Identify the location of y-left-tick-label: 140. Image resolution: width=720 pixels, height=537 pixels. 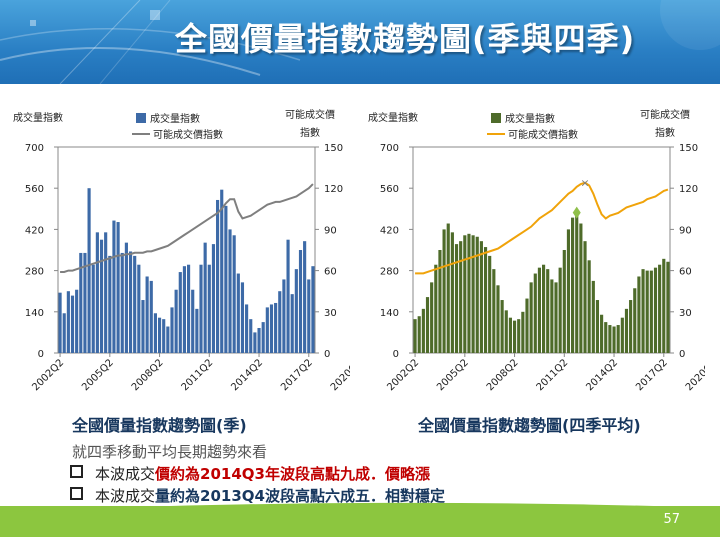
(389, 313).